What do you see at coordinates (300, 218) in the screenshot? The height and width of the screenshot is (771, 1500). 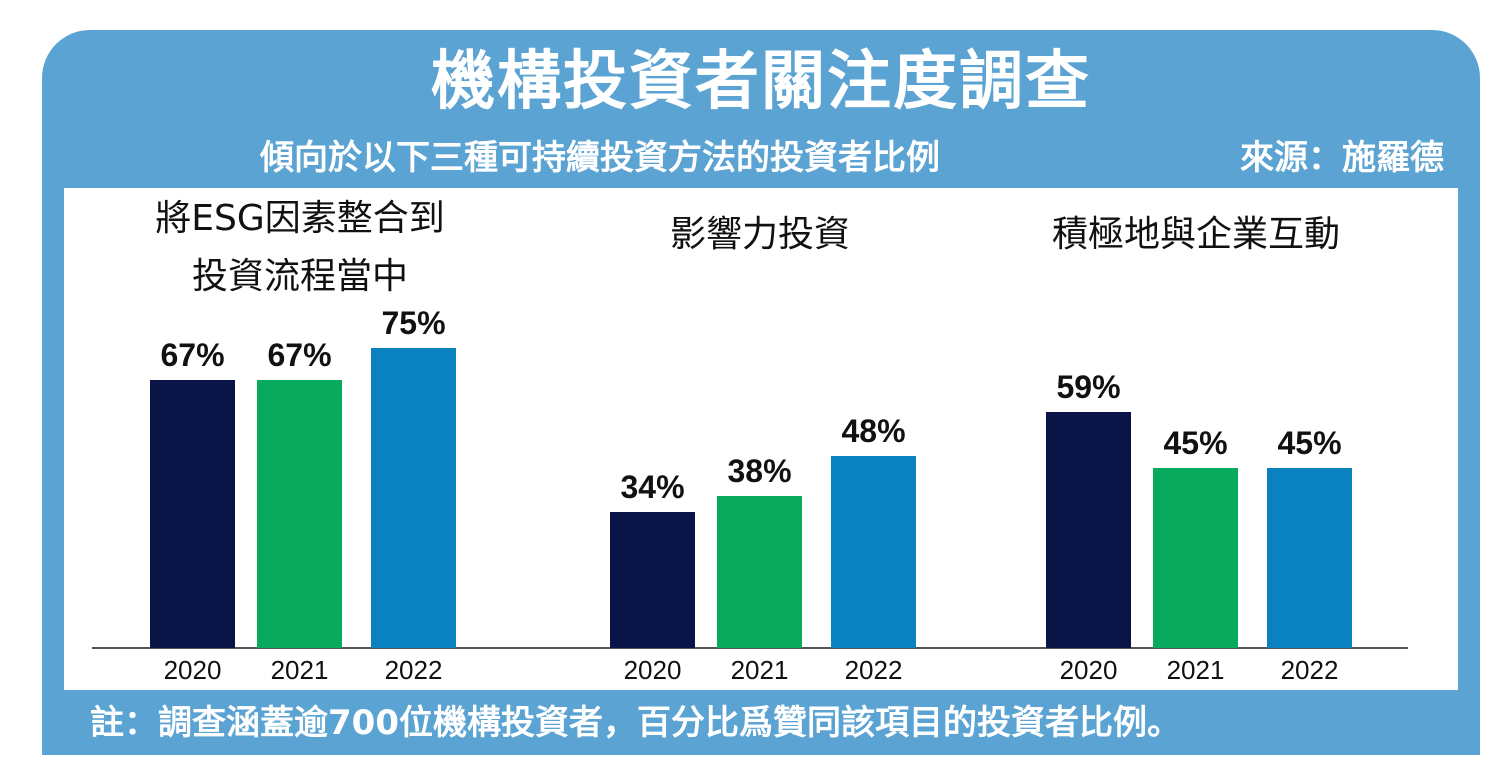 I see `group-label-0-line-0: 將ESG因素整合到` at bounding box center [300, 218].